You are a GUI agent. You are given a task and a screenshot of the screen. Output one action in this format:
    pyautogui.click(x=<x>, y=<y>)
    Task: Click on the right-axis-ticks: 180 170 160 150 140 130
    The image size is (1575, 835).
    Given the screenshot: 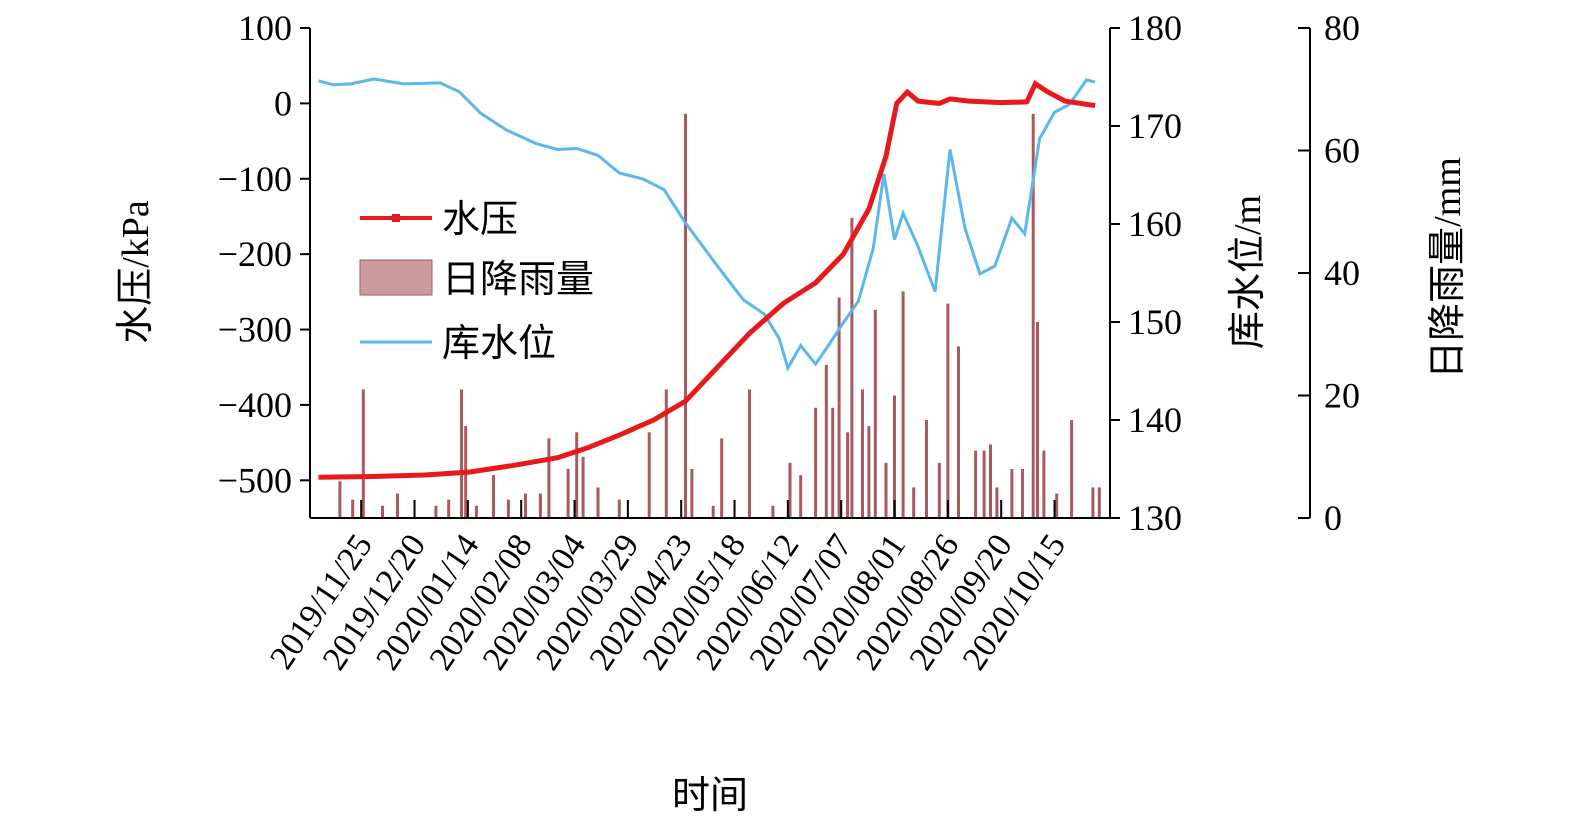 What is the action you would take?
    pyautogui.click(x=1146, y=273)
    